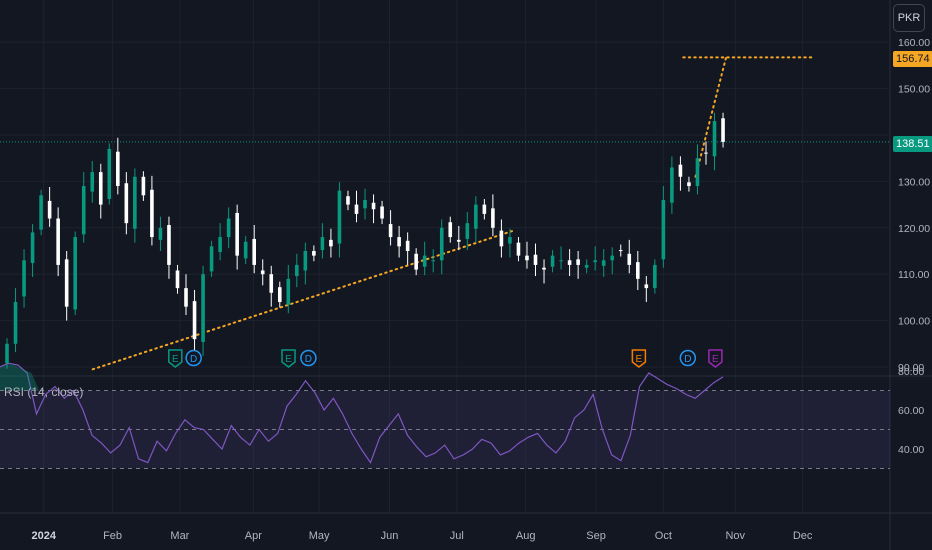  I want to click on time-axis: 2024 Feb Mar Apr May Jun Jul Aug Sep Oct Nov Dec, so click(421, 536).